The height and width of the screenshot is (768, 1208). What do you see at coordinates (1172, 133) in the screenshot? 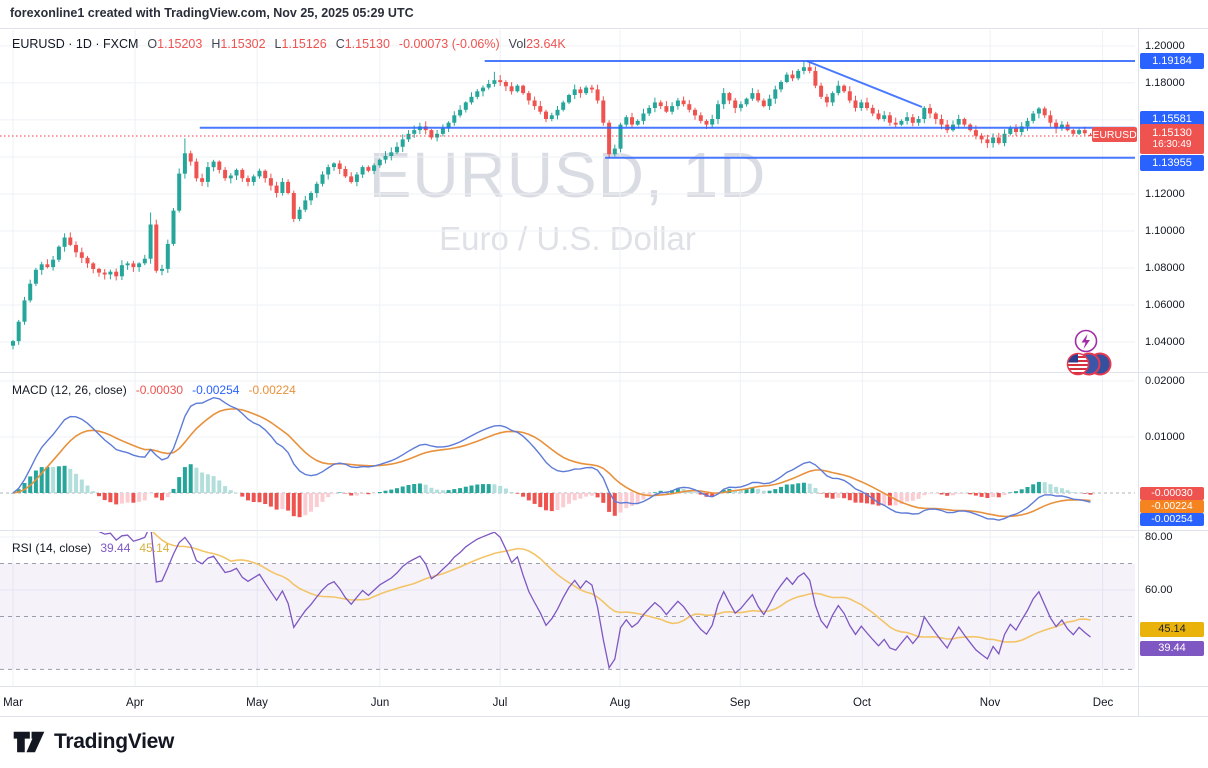
I see `last-price-value: 1.15130` at bounding box center [1172, 133].